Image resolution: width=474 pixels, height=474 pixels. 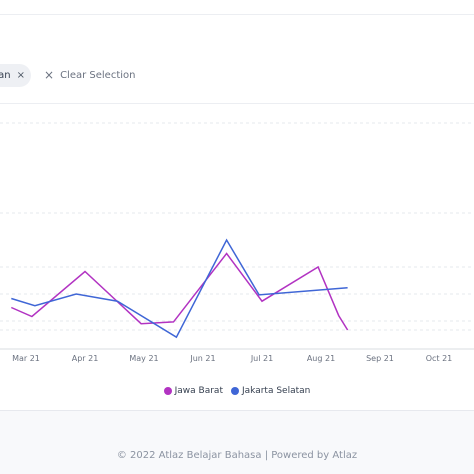 I want to click on top-divider, so click(x=237, y=14).